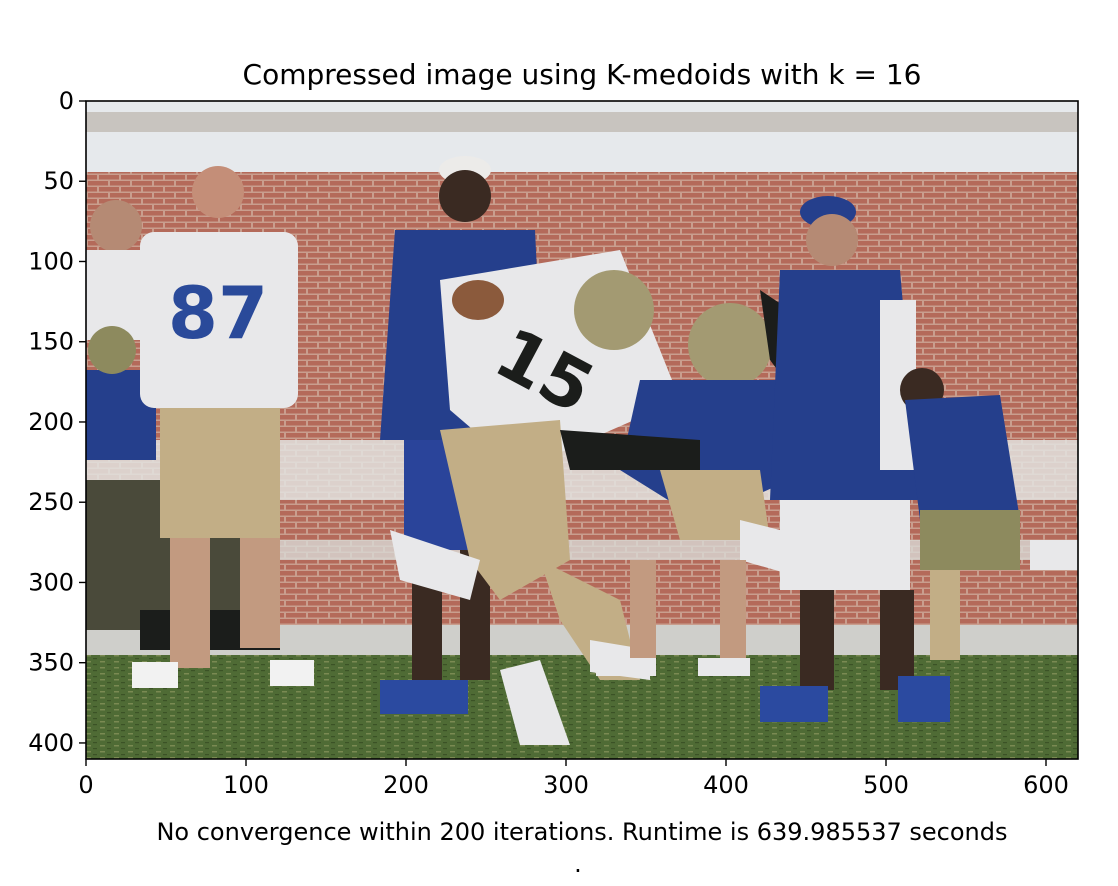 The image size is (1118, 886). Describe the element at coordinates (66, 101) in the screenshot. I see `y-tick-label: 0` at that location.